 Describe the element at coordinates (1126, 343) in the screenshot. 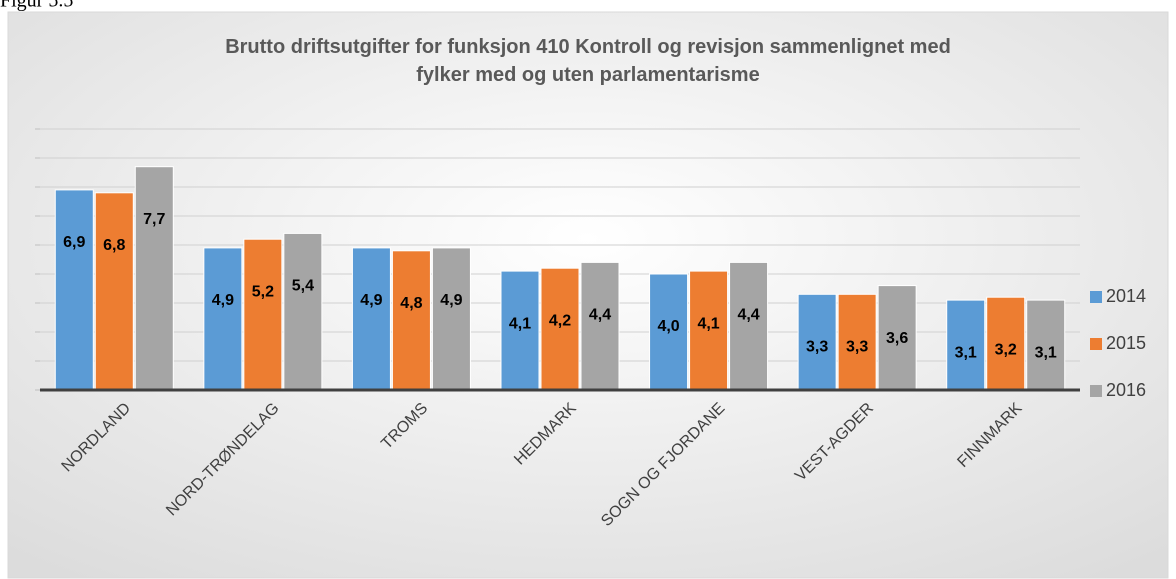

I see `legend-label: 2015` at that location.